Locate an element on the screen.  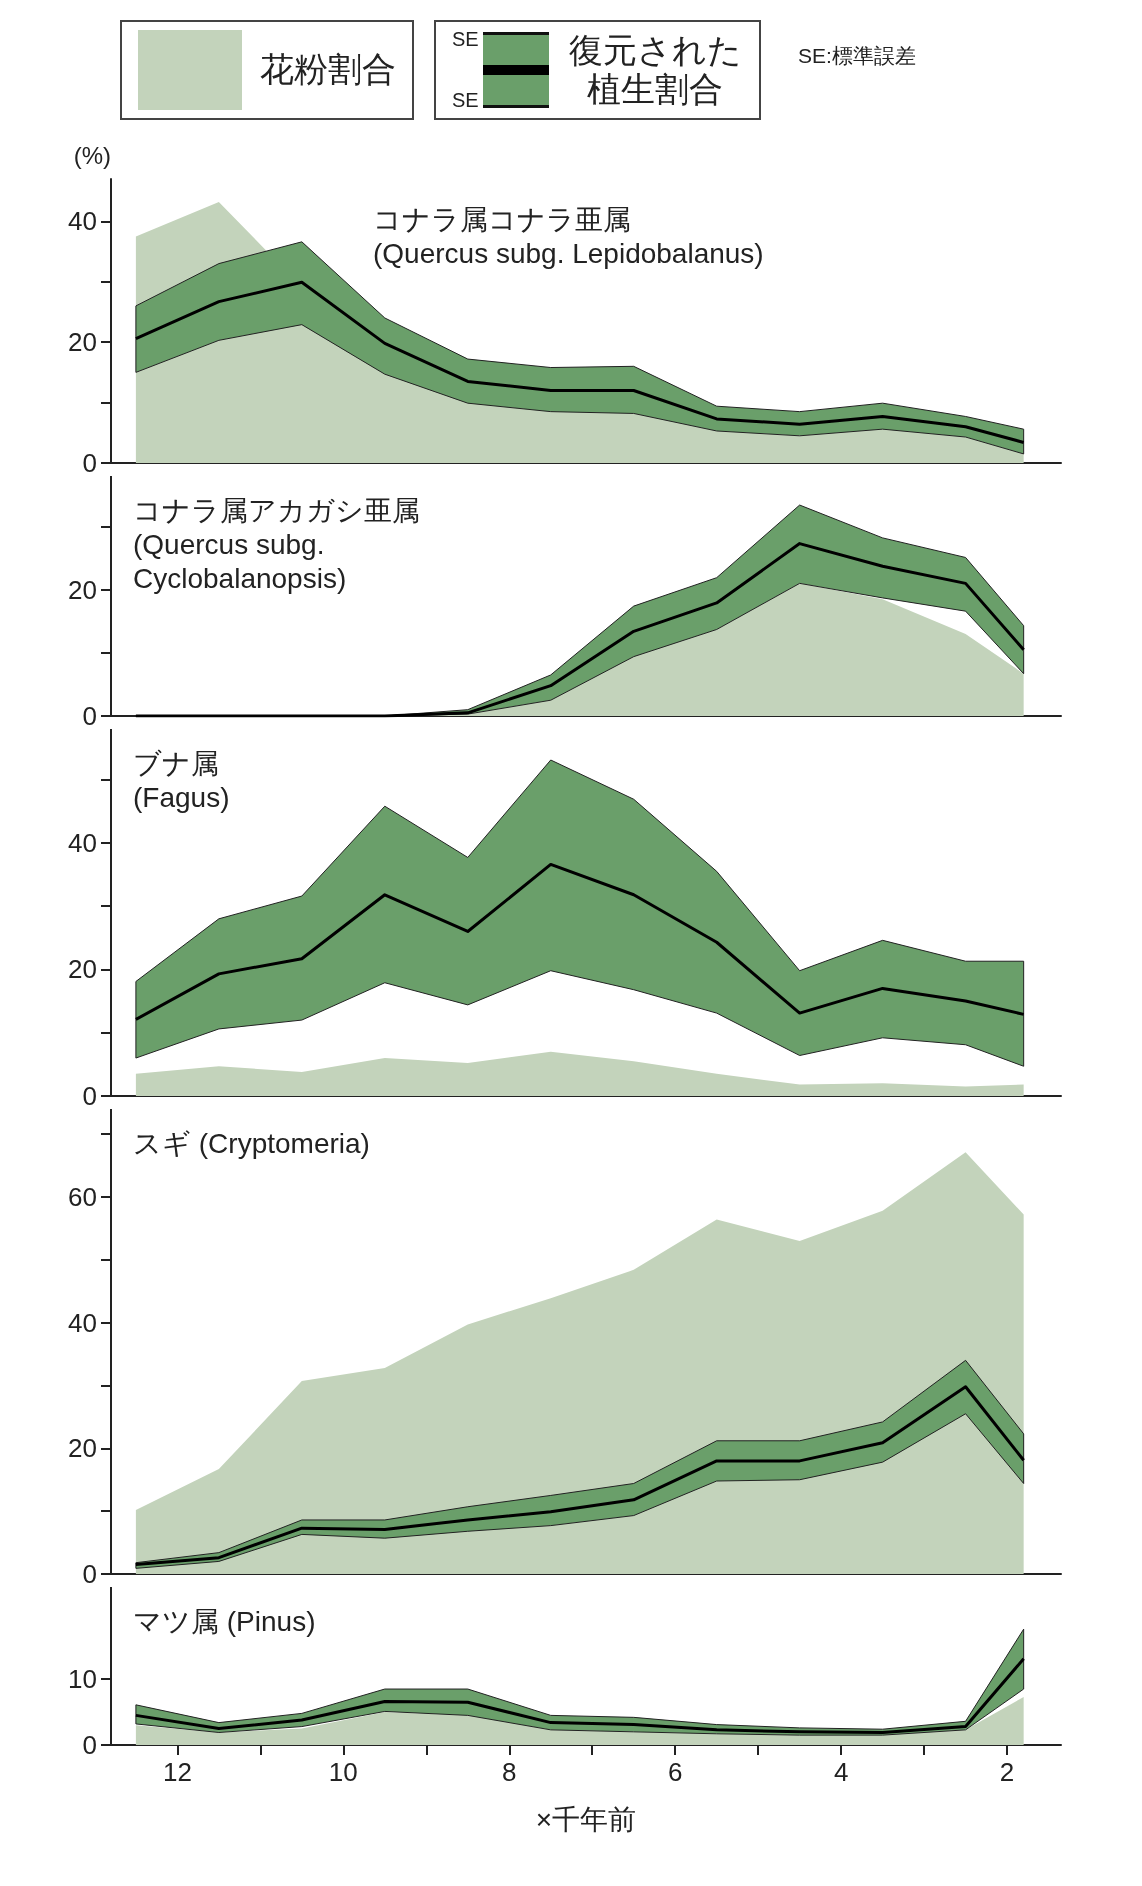
x-tick-label: 12 is located at coordinates (177, 1772).